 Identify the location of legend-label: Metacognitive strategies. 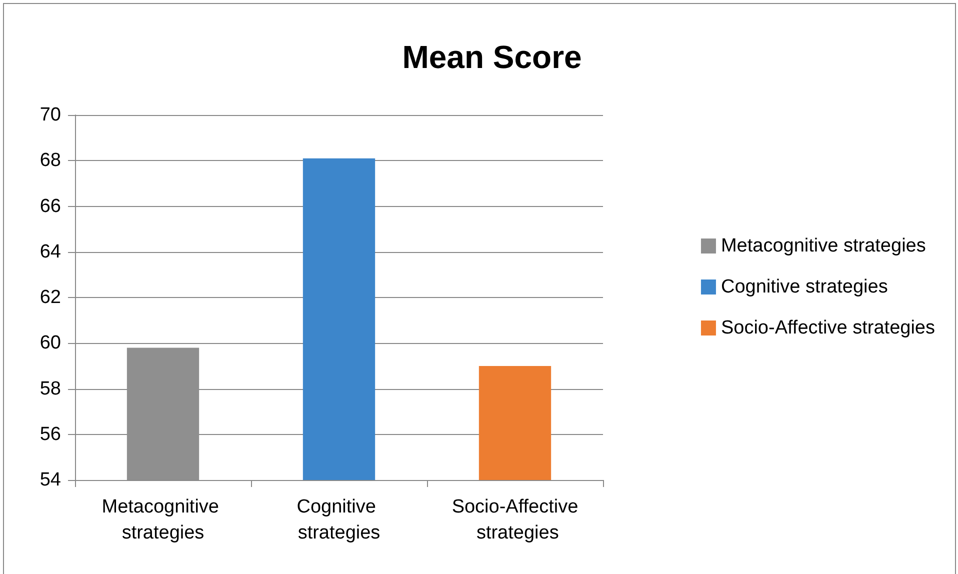
(823, 246).